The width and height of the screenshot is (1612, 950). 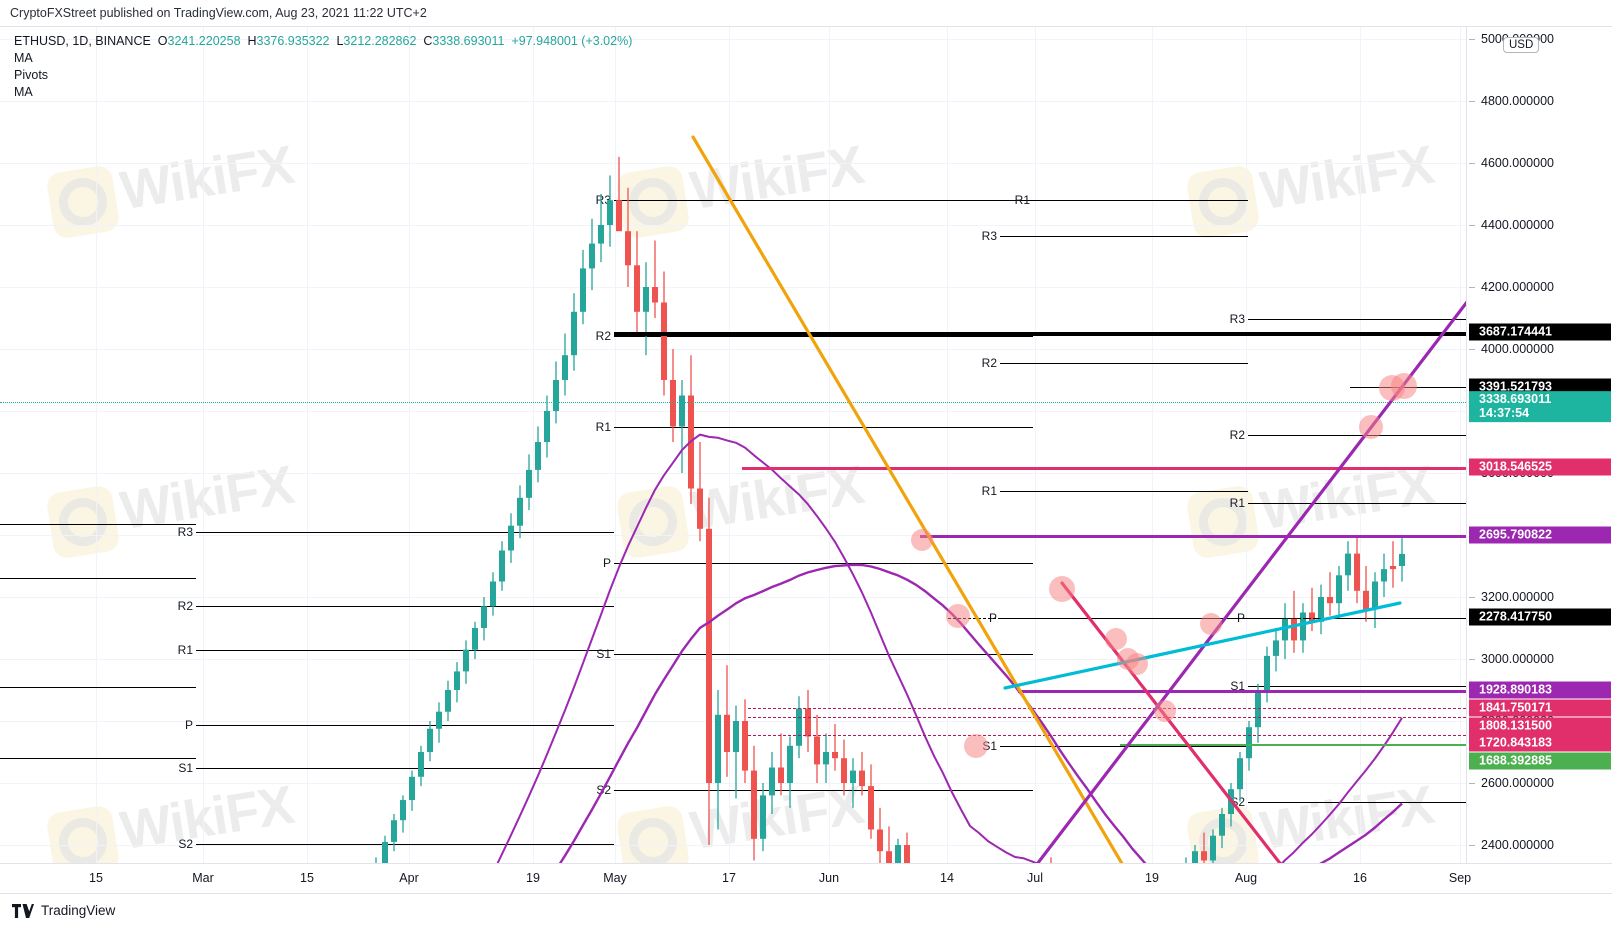 What do you see at coordinates (428, 41) in the screenshot?
I see `legend-close-label: C` at bounding box center [428, 41].